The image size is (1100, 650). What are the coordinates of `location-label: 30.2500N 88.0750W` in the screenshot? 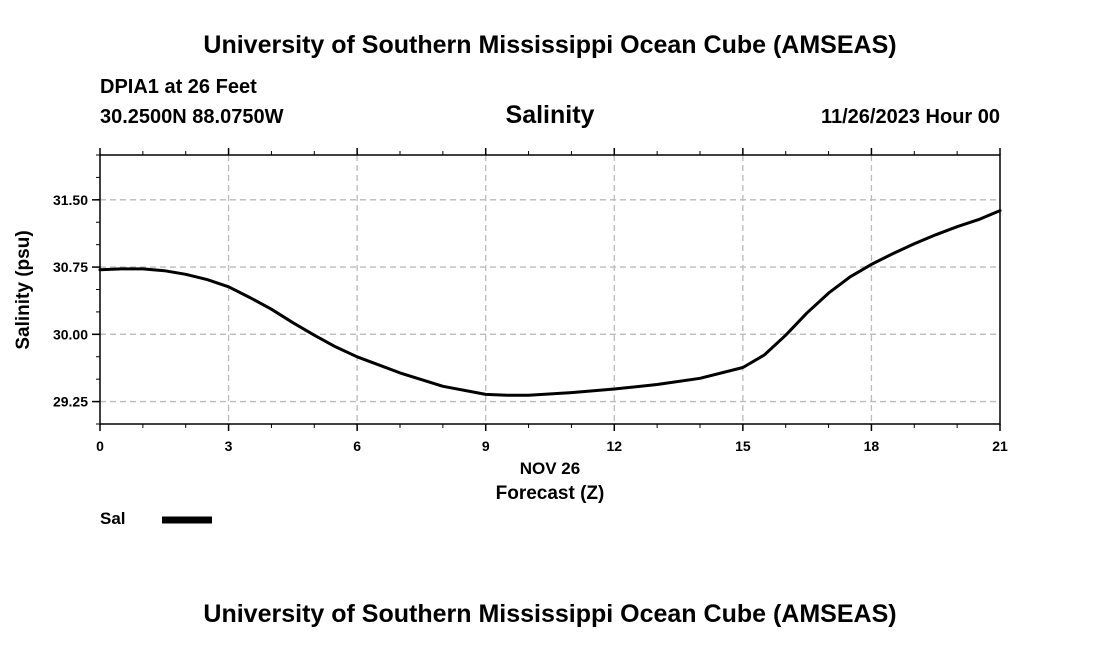 It's located at (192, 117).